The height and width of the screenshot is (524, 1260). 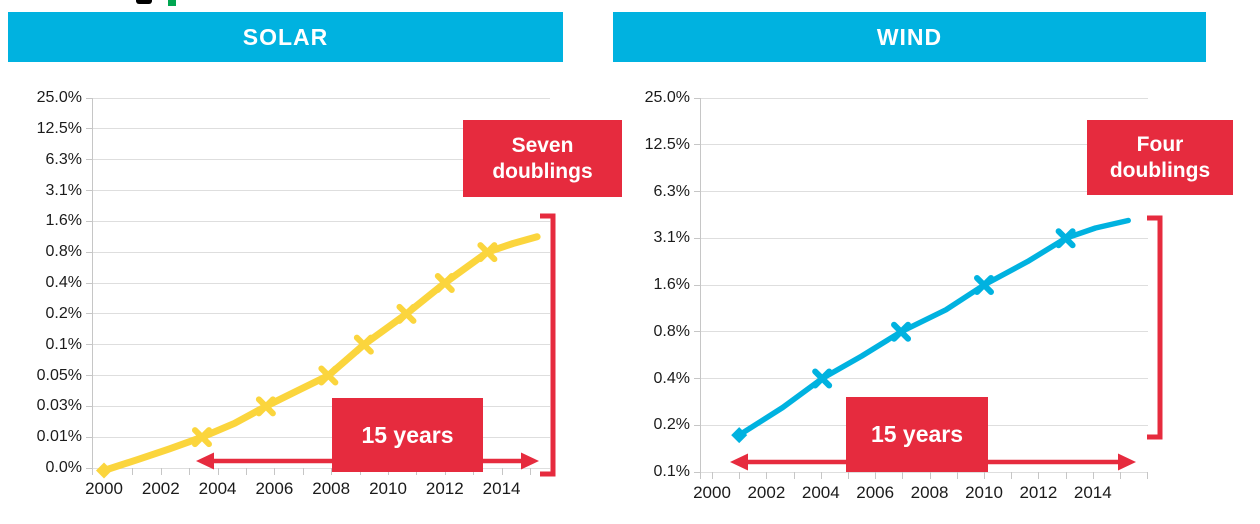 What do you see at coordinates (63, 190) in the screenshot?
I see `solar-y-axis-label: 3.1%` at bounding box center [63, 190].